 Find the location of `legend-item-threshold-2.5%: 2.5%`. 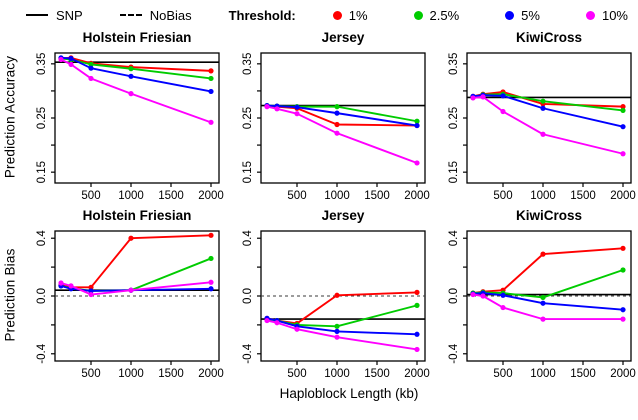

legend-item-threshold-2.5%: 2.5% is located at coordinates (436, 15).